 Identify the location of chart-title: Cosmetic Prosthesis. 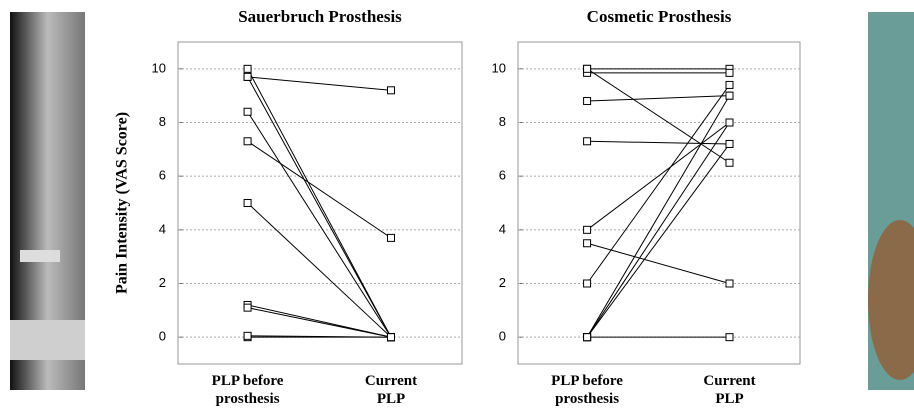
(659, 16).